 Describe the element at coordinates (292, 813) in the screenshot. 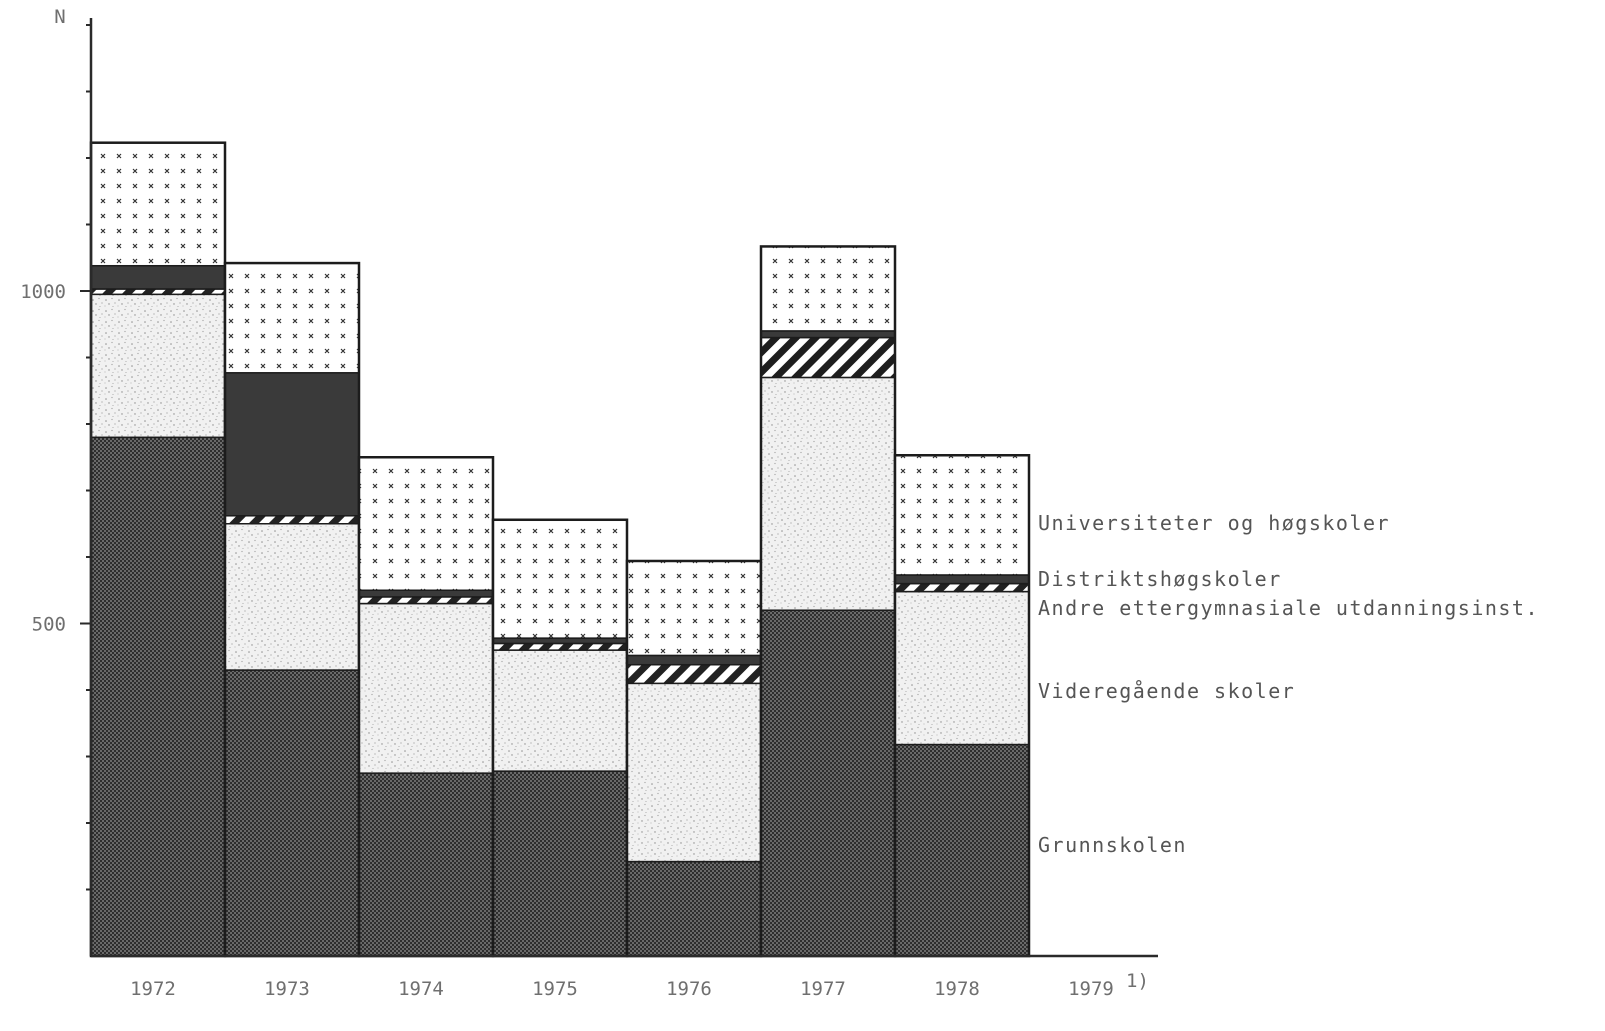

I see `bar-segment-1973-grunnskolen` at that location.